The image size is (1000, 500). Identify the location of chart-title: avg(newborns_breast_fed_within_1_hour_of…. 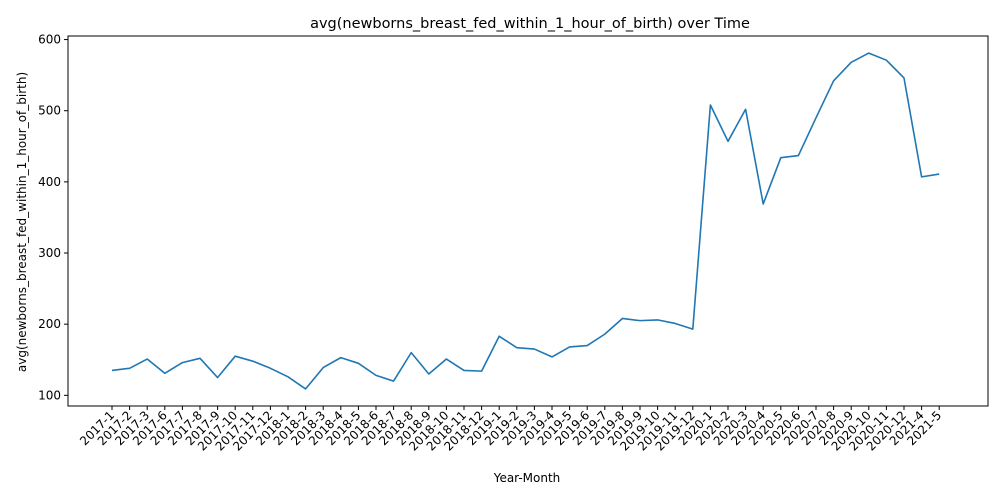
(530, 24).